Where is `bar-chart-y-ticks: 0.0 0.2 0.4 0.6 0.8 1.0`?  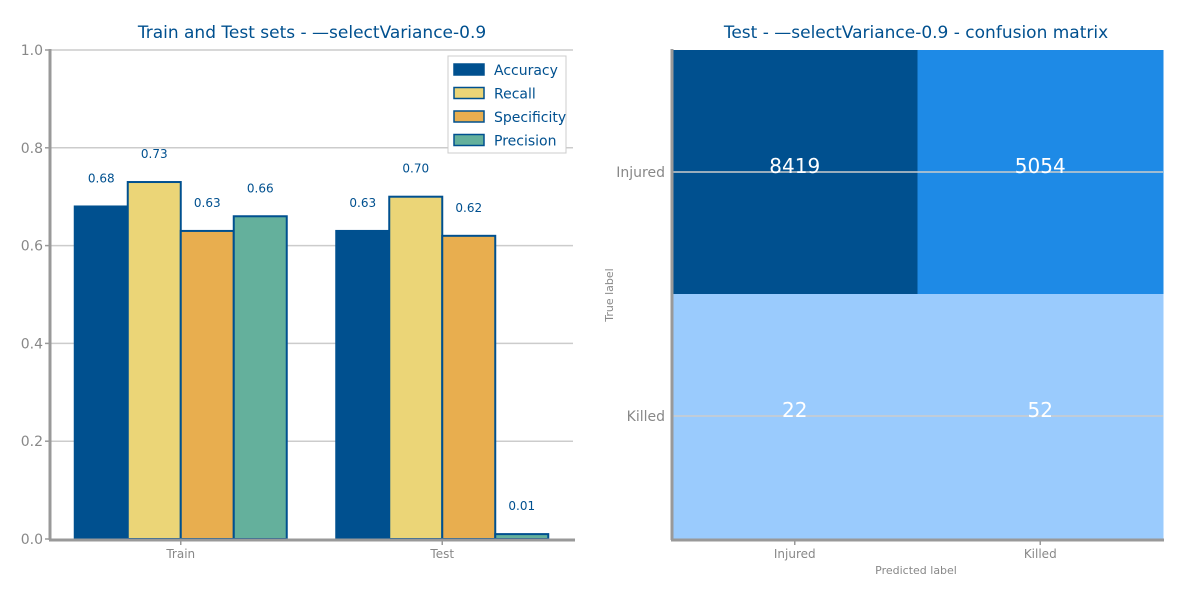 bar-chart-y-ticks: 0.0 0.2 0.4 0.6 0.8 1.0 is located at coordinates (35, 295).